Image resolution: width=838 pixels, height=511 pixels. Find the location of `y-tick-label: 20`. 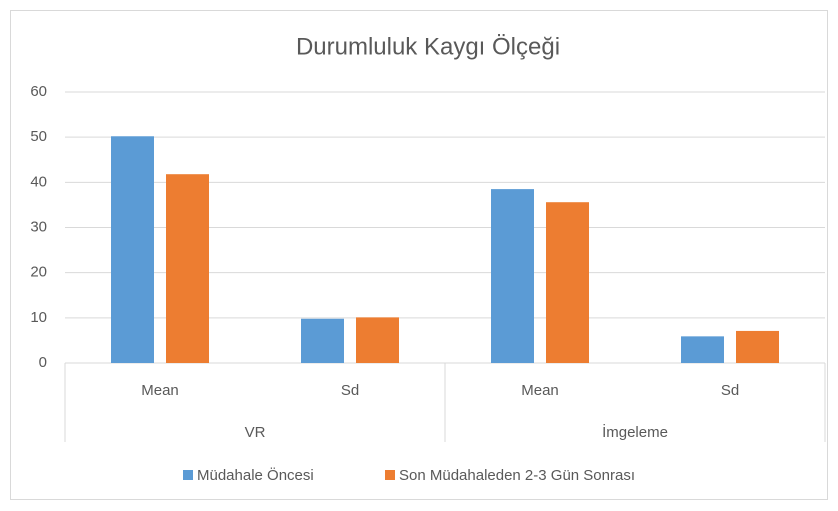

y-tick-label: 20 is located at coordinates (38, 272).